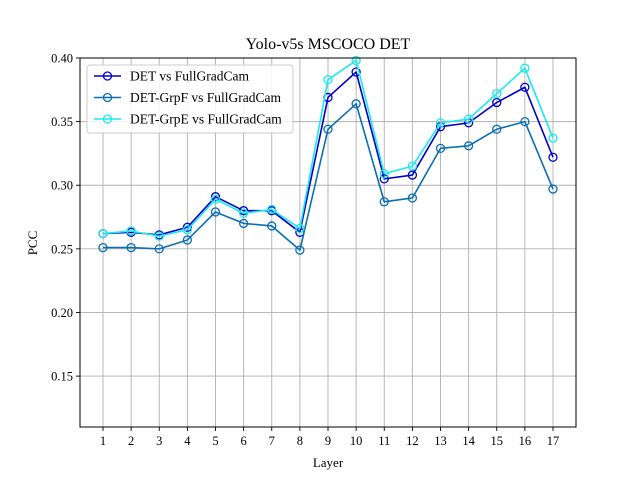 This screenshot has height=480, width=640. I want to click on y-tick-label: 0.35, so click(62, 122).